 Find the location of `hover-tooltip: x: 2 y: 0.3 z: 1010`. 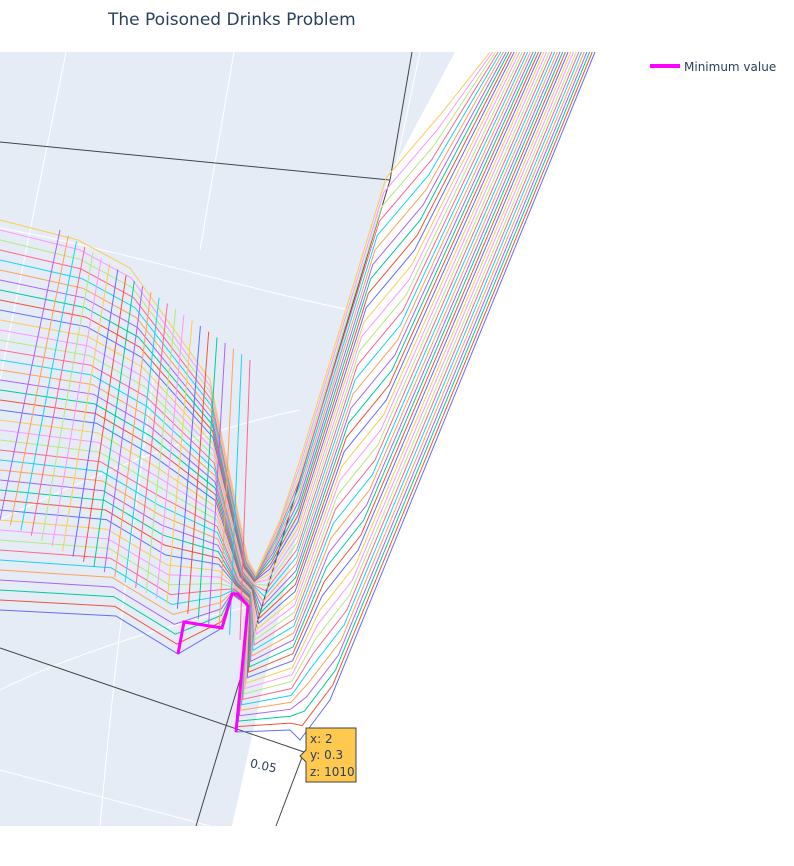

hover-tooltip: x: 2 y: 0.3 z: 1010 is located at coordinates (328, 755).